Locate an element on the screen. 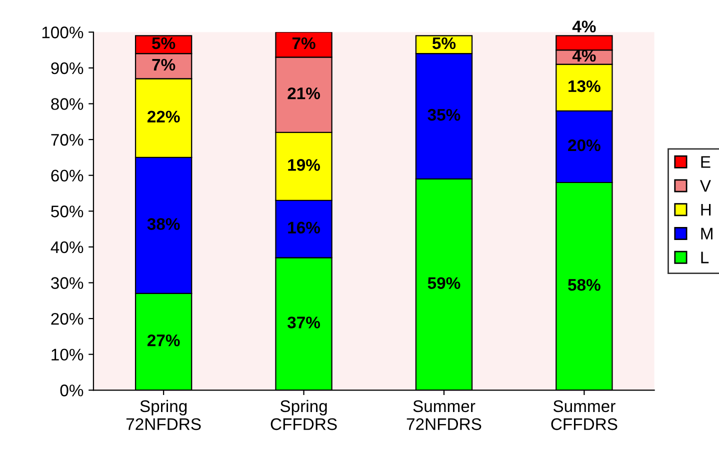 This screenshot has width=719, height=459. data-label: 22% is located at coordinates (163, 116).